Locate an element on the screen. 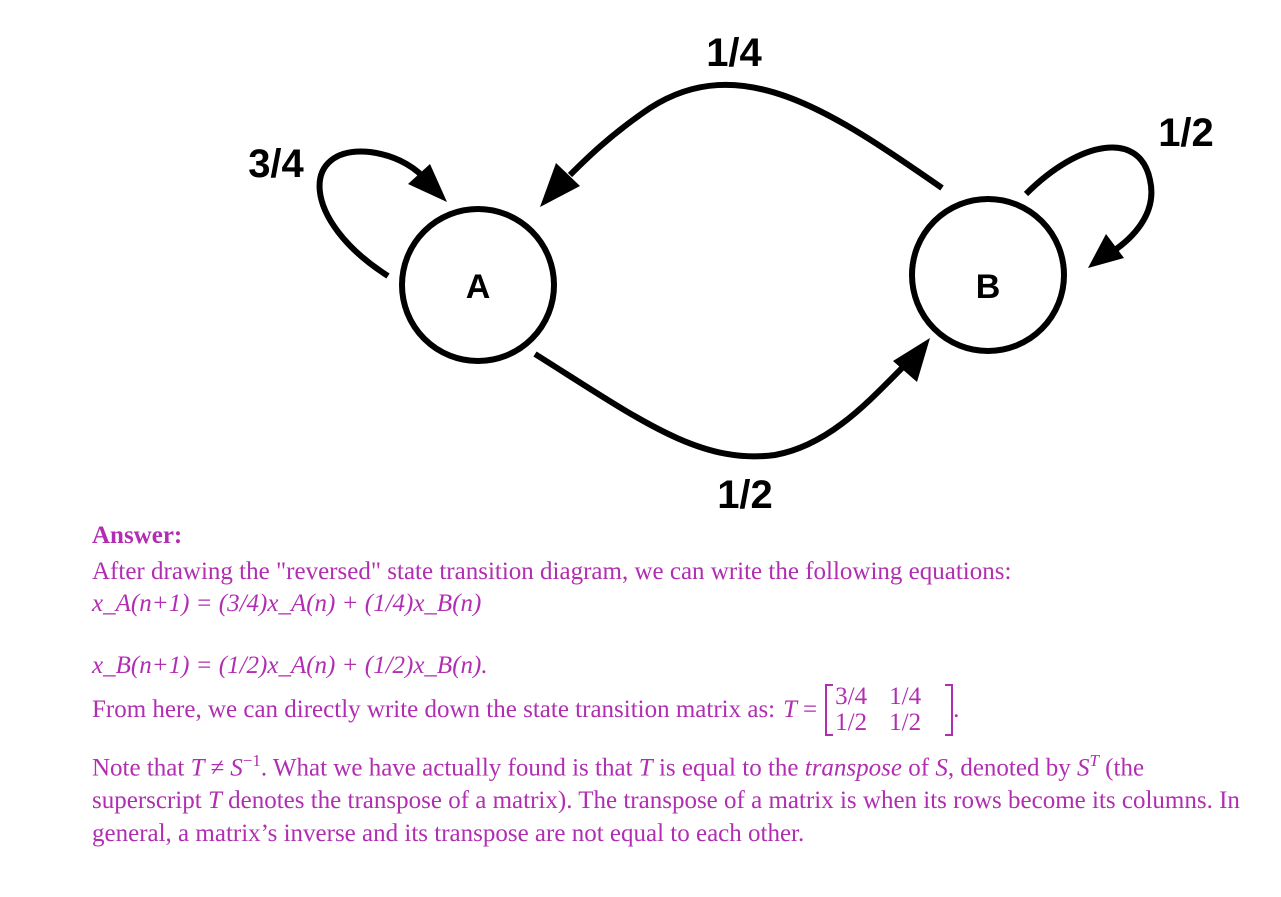  edge-a-to-b-arrowhead is located at coordinates (911, 360).